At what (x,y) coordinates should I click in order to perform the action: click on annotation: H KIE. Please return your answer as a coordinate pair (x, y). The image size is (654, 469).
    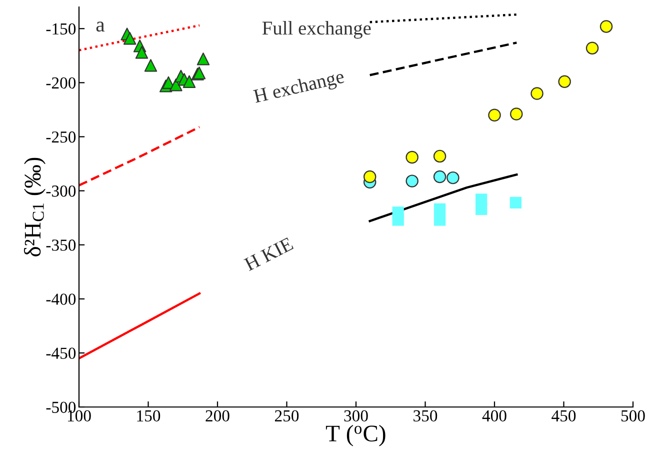
    Looking at the image, I should click on (269, 254).